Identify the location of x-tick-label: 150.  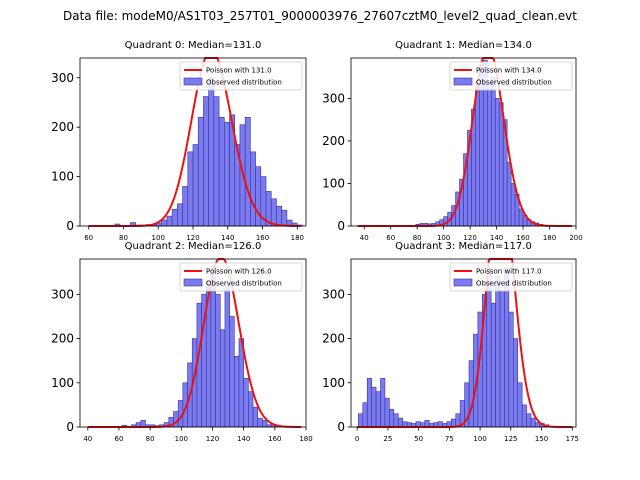
(541, 439).